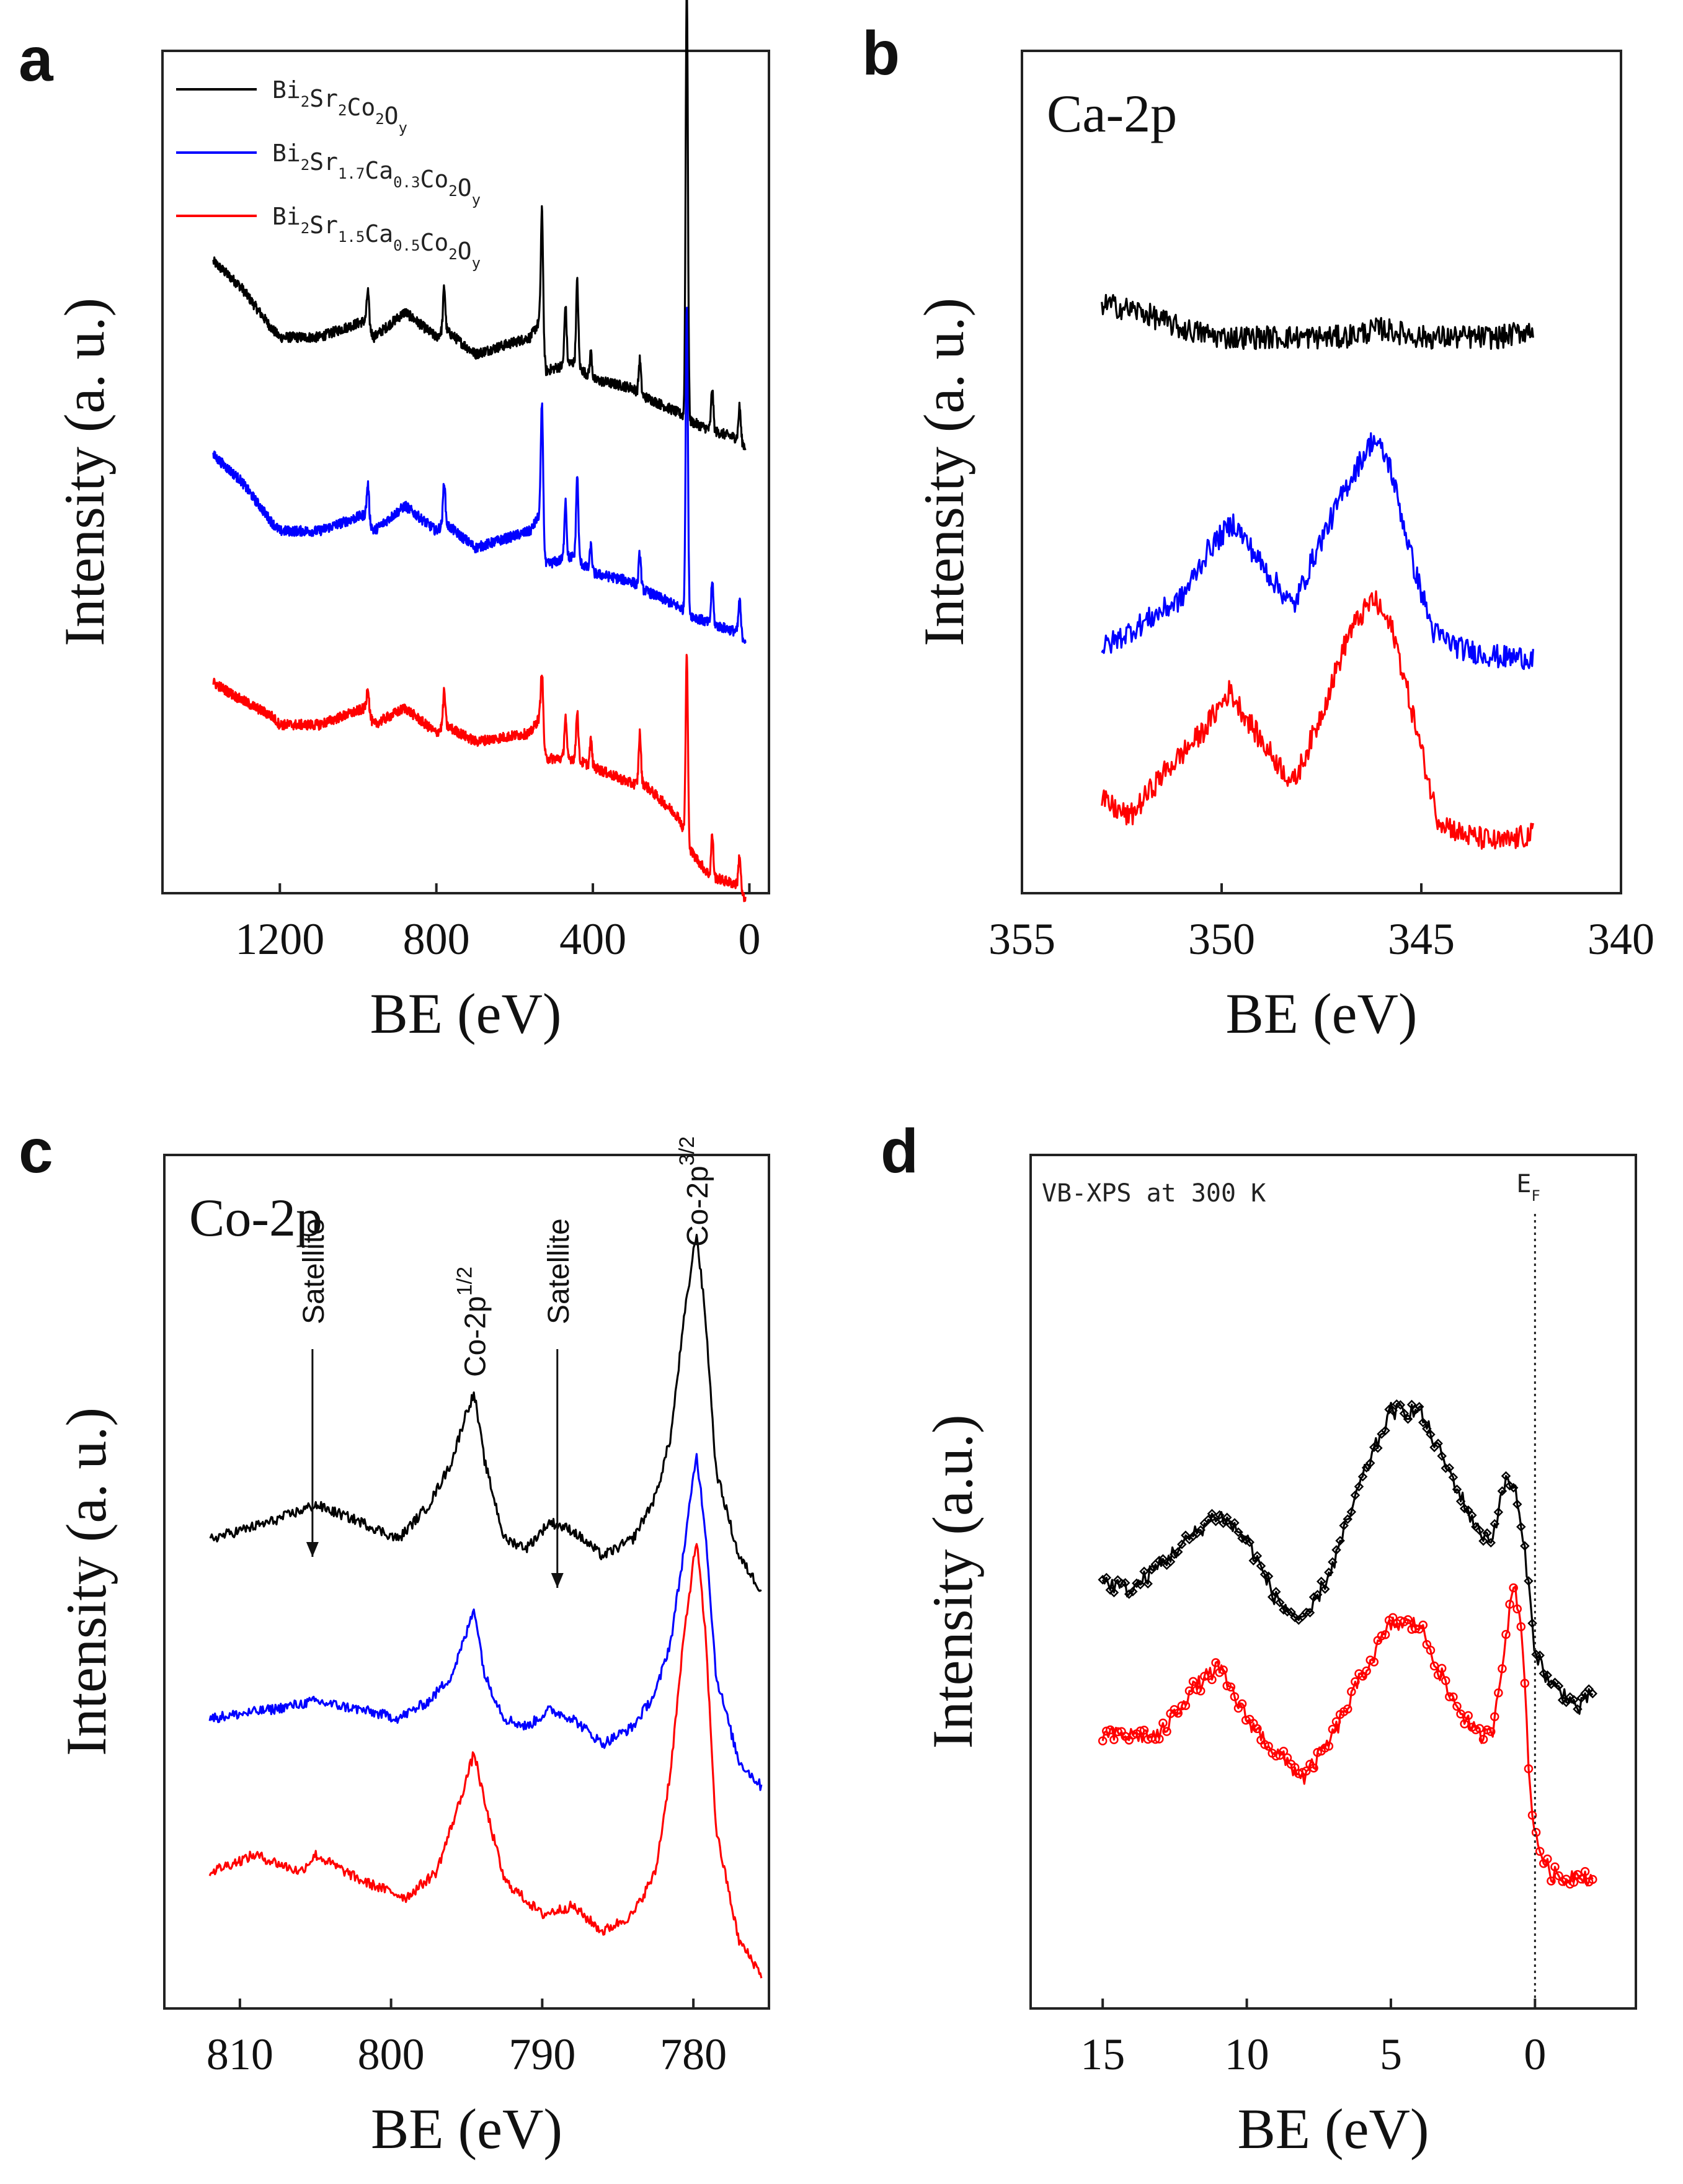 Image resolution: width=1683 pixels, height=2184 pixels. I want to click on inset-text-d: VB-XPS at 300 K, so click(1154, 1193).